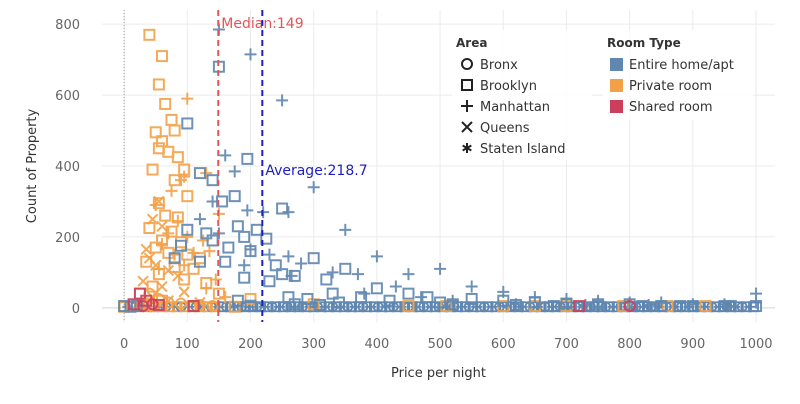 The height and width of the screenshot is (404, 800). What do you see at coordinates (316, 171) in the screenshot?
I see `average-label: Average:218.7` at bounding box center [316, 171].